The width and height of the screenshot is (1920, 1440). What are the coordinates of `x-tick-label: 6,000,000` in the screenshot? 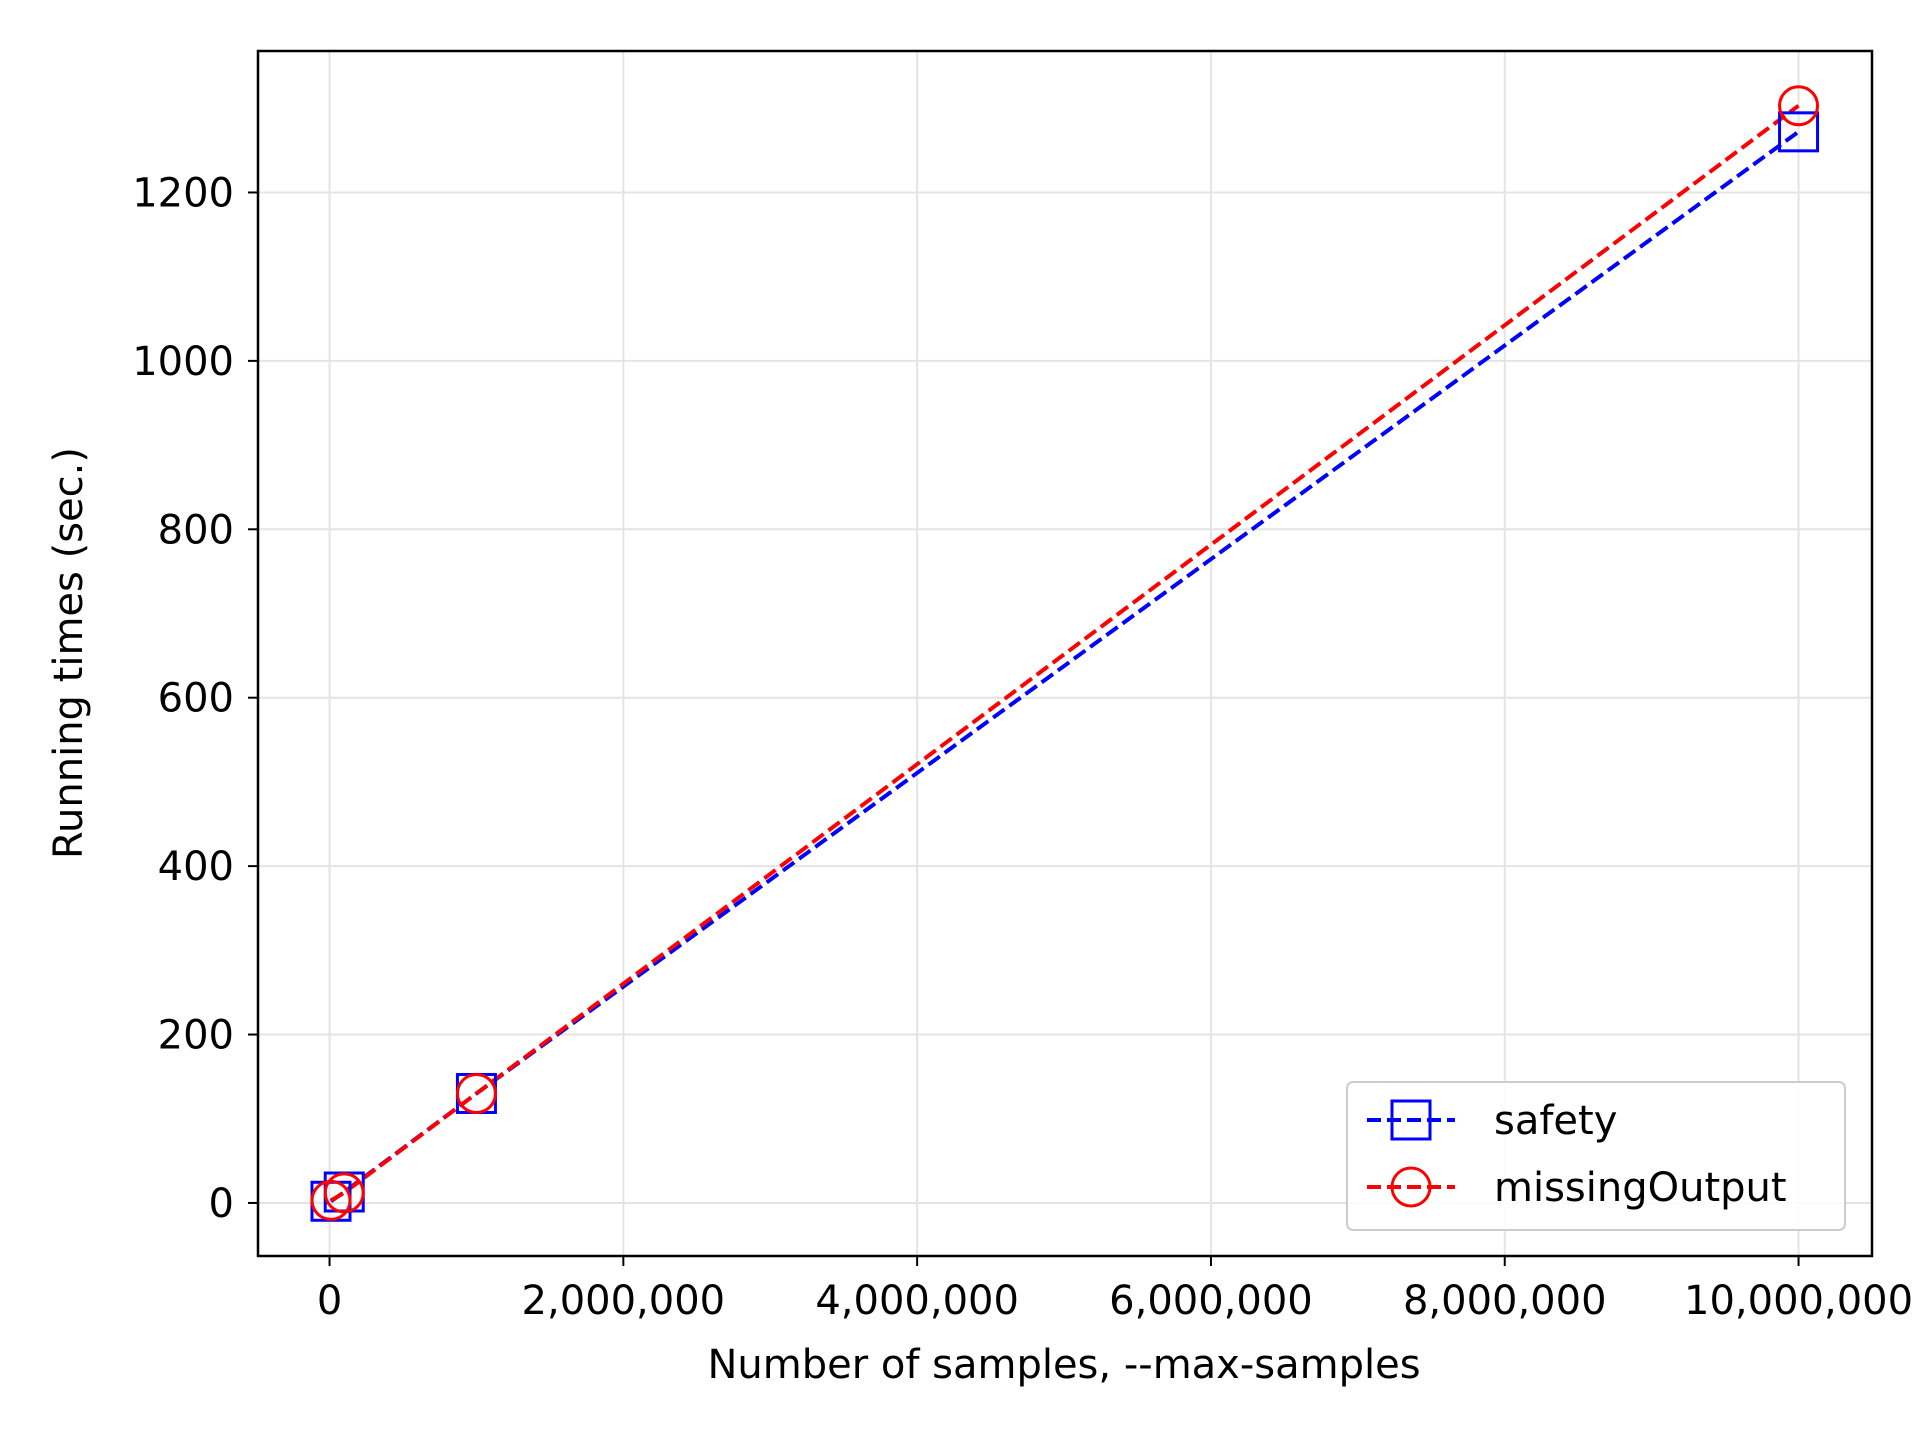 It's located at (1211, 1301).